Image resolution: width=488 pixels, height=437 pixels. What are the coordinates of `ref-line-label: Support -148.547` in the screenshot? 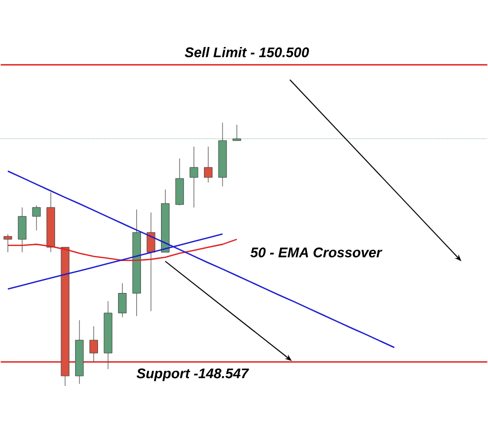 It's located at (193, 375).